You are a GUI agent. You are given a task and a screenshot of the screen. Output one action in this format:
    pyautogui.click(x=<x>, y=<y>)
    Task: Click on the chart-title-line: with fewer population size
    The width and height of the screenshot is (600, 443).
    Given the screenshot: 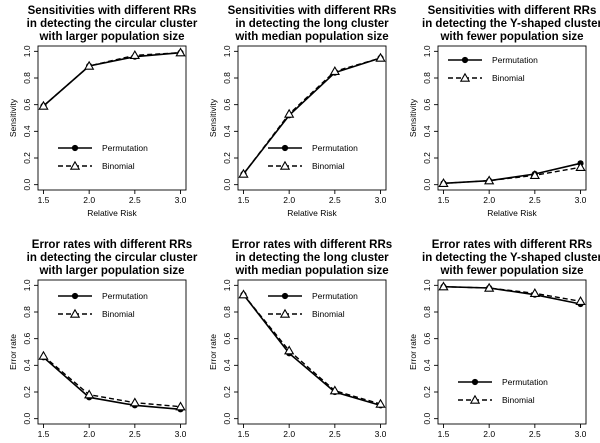 What is the action you would take?
    pyautogui.click(x=511, y=271)
    